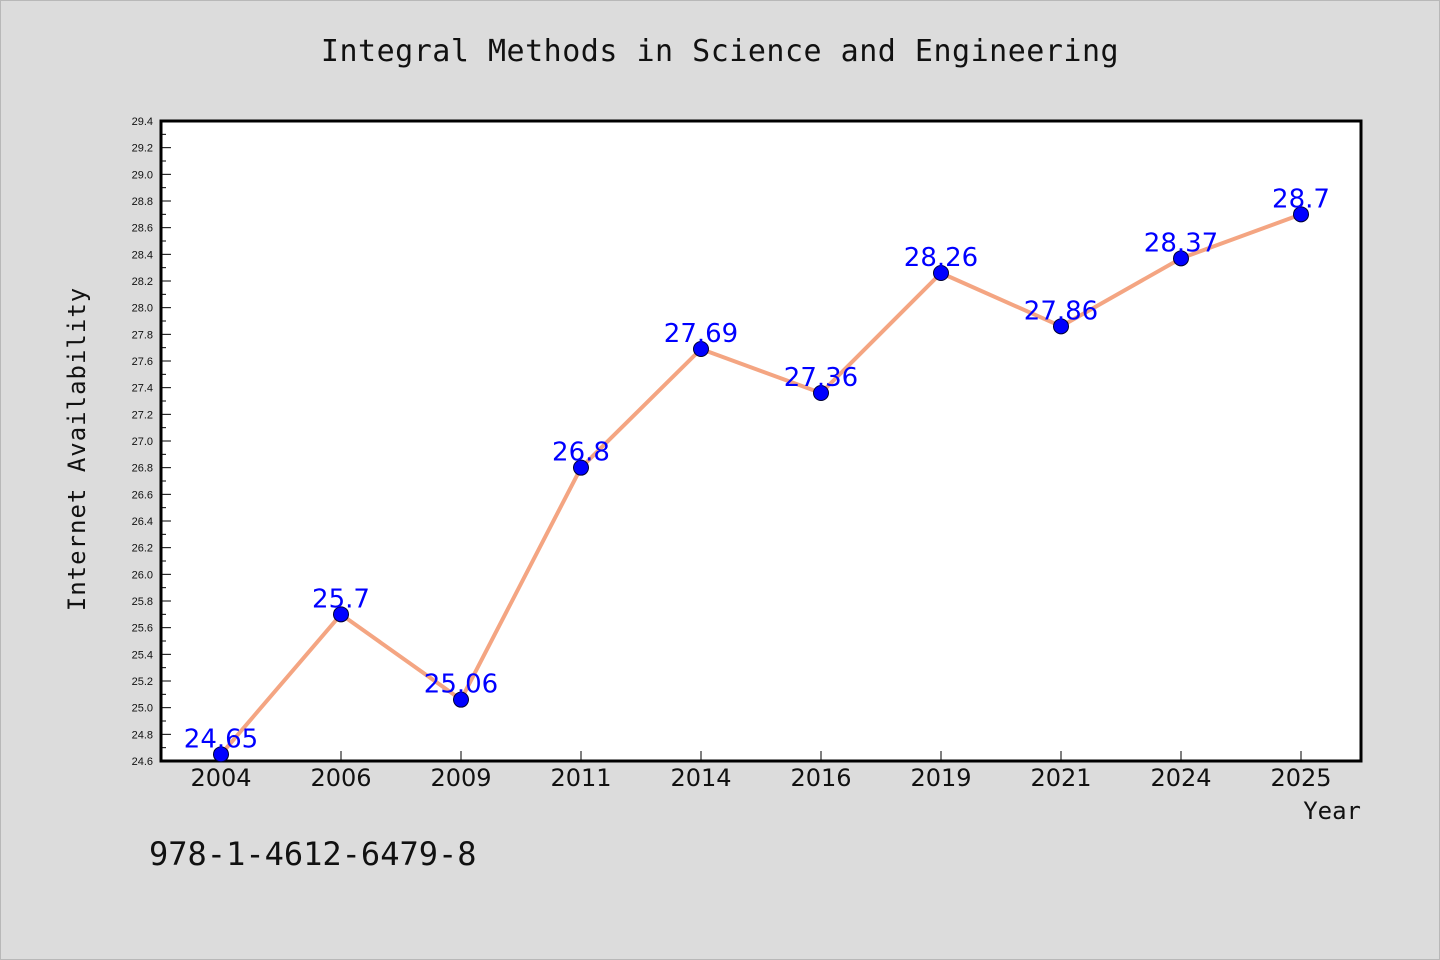 This screenshot has width=1440, height=960. Describe the element at coordinates (142, 122) in the screenshot. I see `y-tick-label: 29.4` at that location.